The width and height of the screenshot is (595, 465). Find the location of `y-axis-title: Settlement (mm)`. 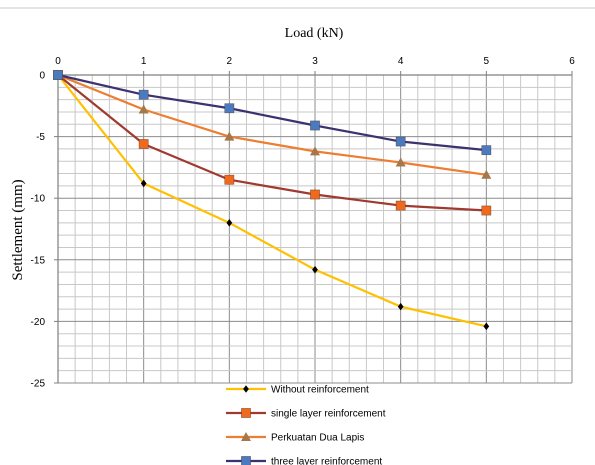

y-axis-title: Settlement (mm) is located at coordinates (18, 229).